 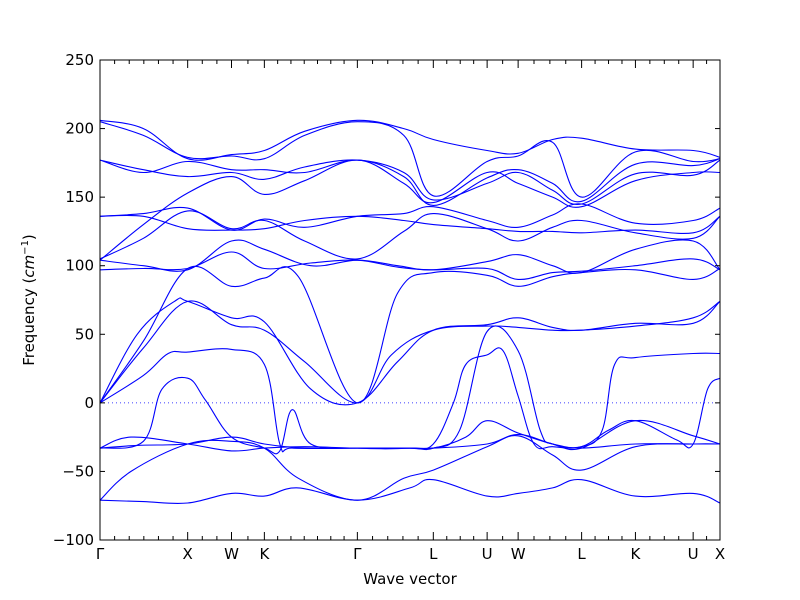 I want to click on y-axis-label-text: Frequency (, so click(x=29, y=322).